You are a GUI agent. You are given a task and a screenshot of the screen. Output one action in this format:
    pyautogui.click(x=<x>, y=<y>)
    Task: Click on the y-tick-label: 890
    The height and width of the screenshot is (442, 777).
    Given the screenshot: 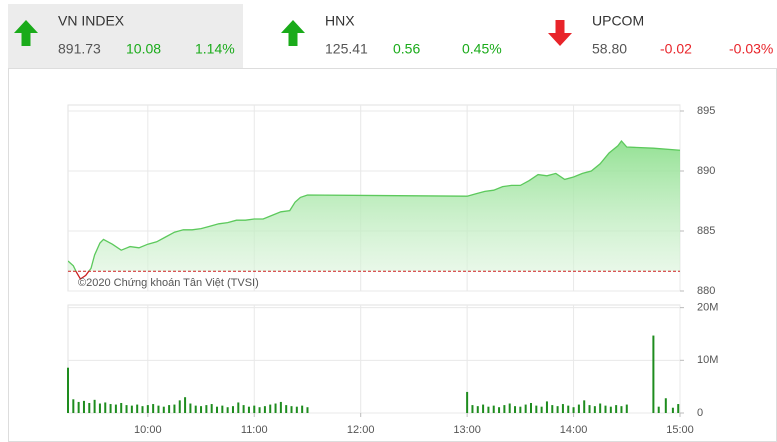 What is the action you would take?
    pyautogui.click(x=706, y=171)
    